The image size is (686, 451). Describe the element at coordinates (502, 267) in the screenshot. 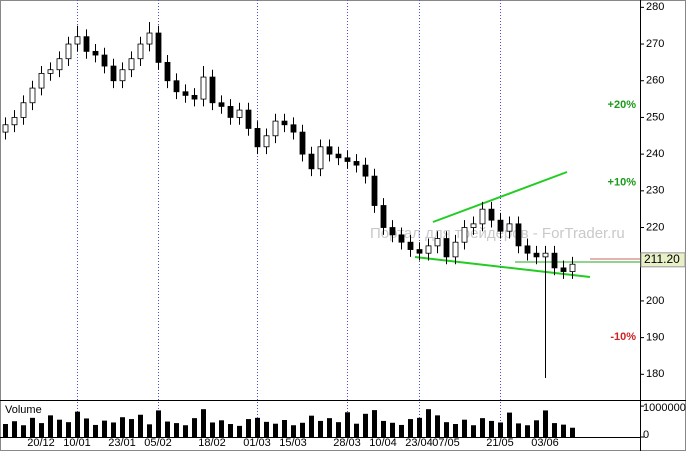

I see `trend-line-lower` at that location.